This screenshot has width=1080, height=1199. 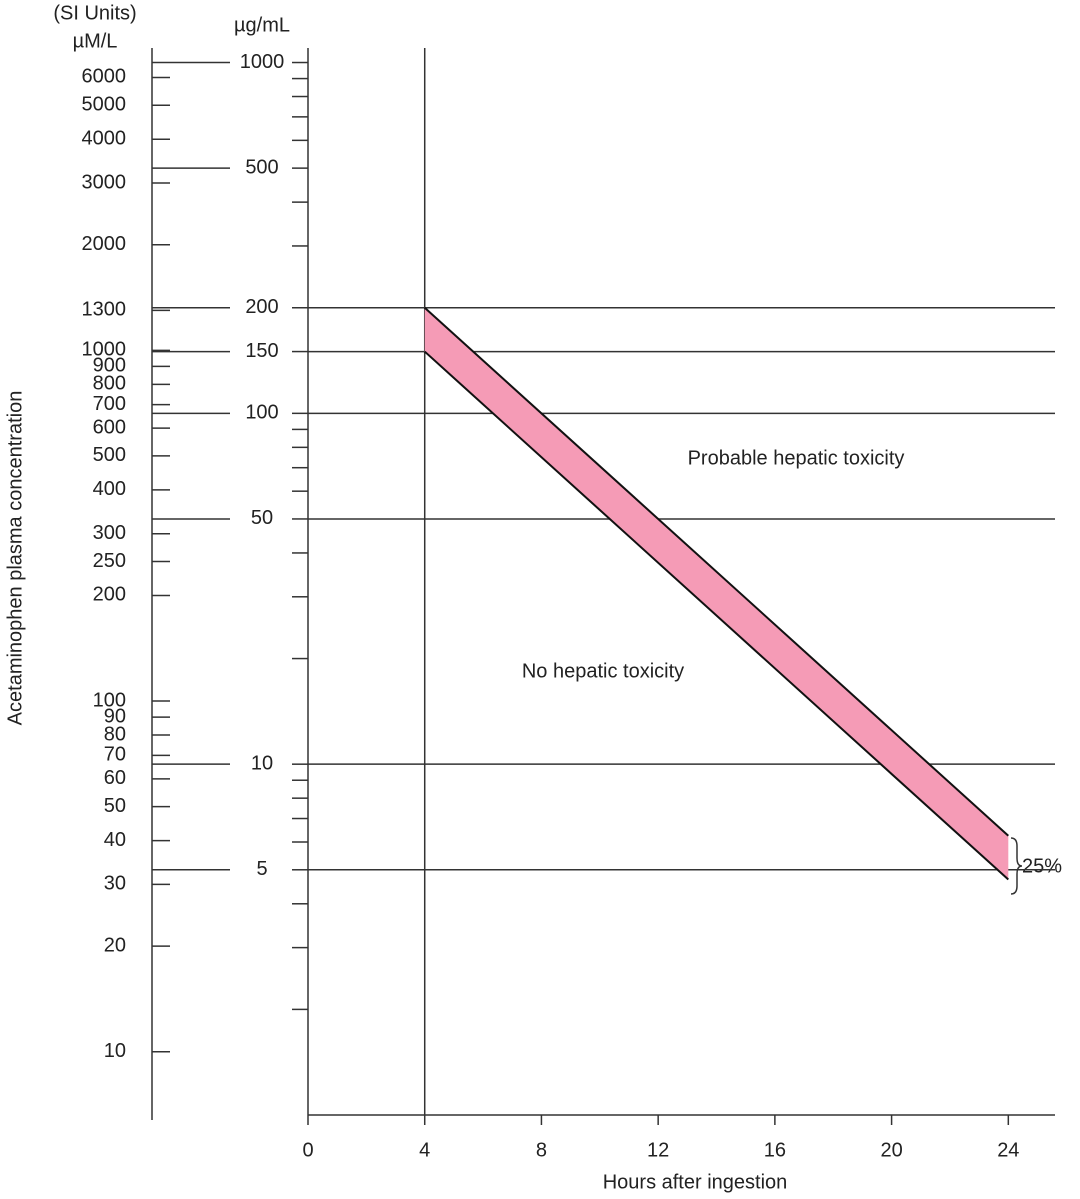 I want to click on y2-tick-label: 5000, so click(x=104, y=105).